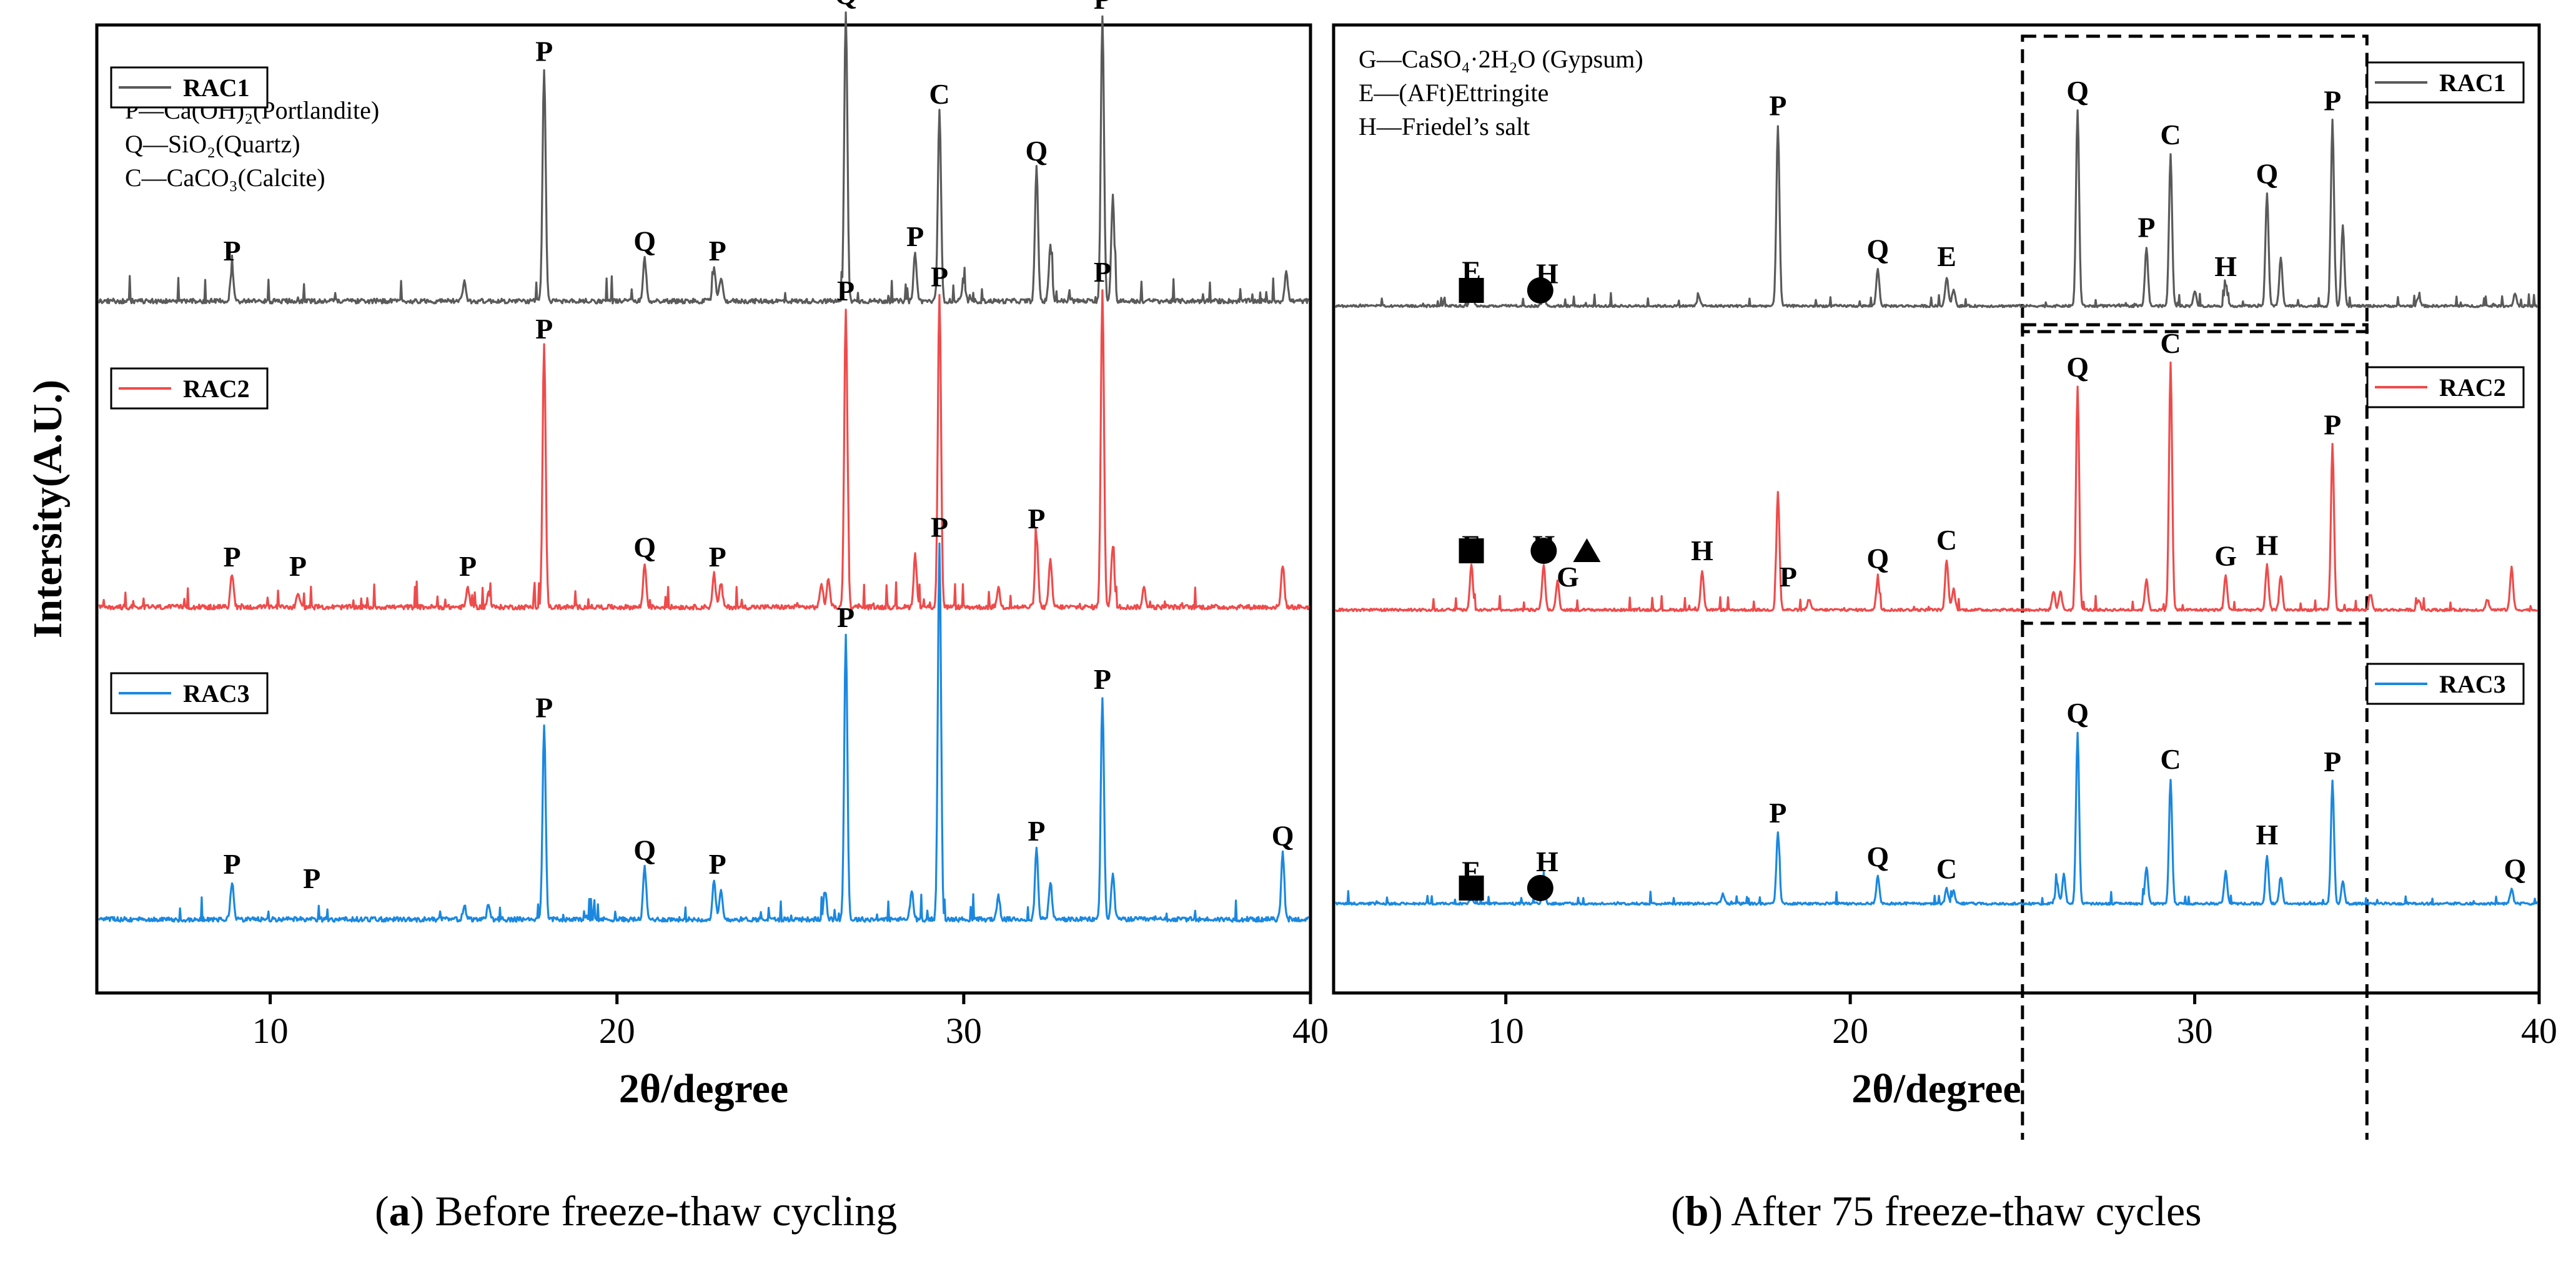  Describe the element at coordinates (2195, 183) in the screenshot. I see `highlight-box-rac1` at that location.